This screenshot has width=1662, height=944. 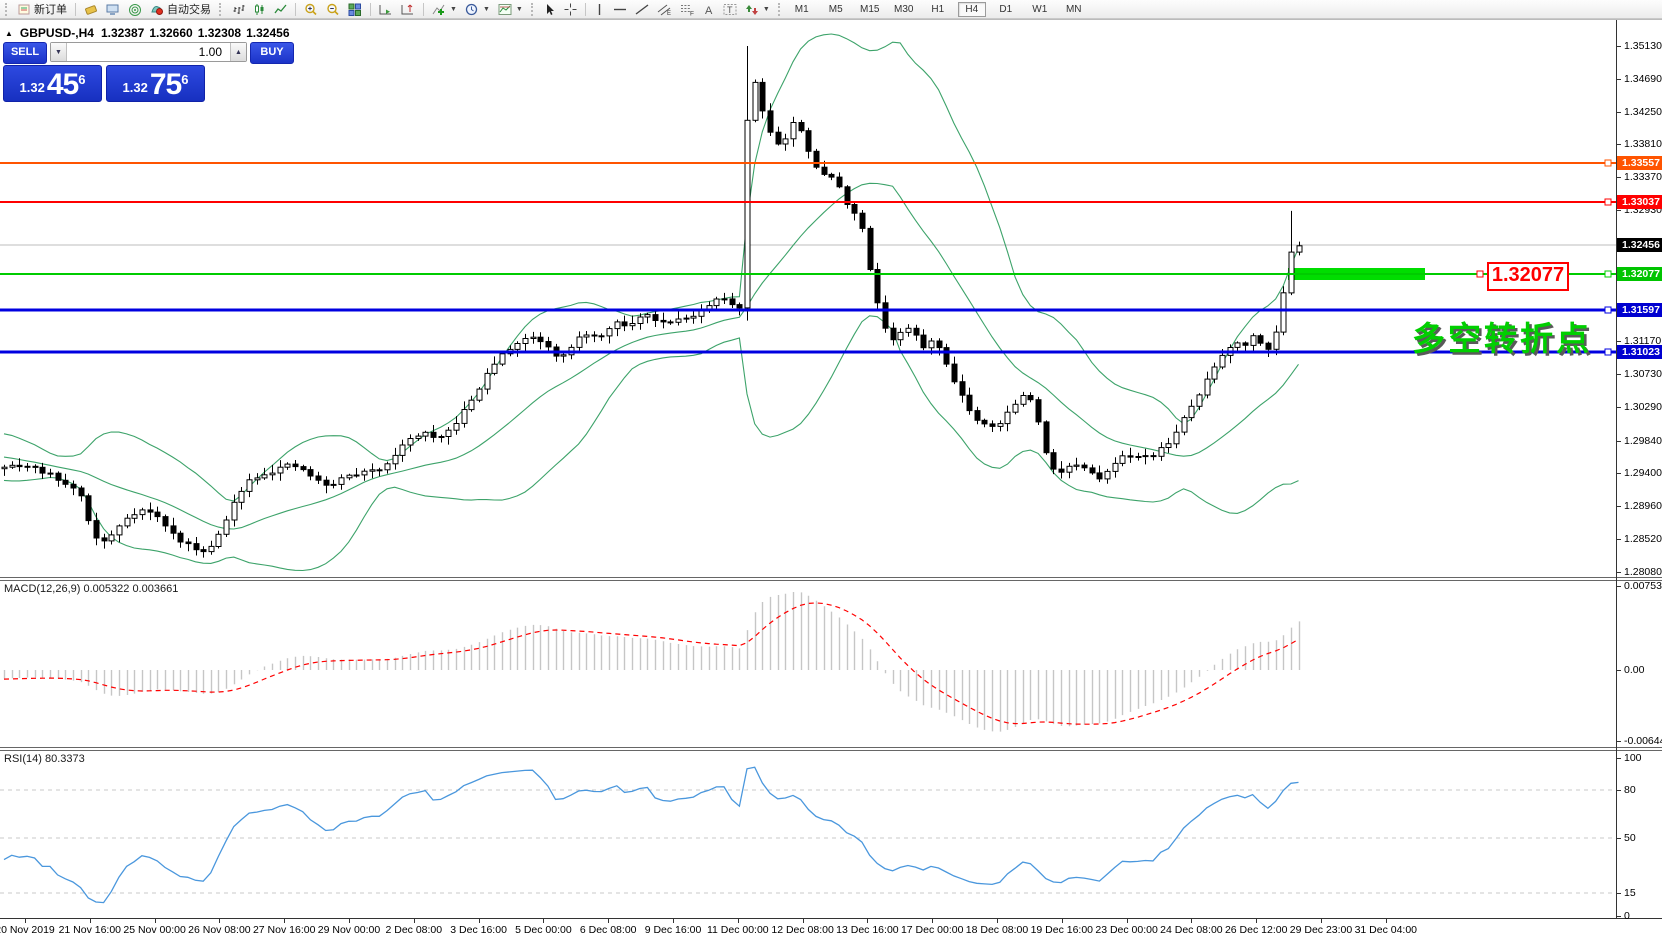 What do you see at coordinates (259, 9) in the screenshot?
I see `candlestick-chart-button` at bounding box center [259, 9].